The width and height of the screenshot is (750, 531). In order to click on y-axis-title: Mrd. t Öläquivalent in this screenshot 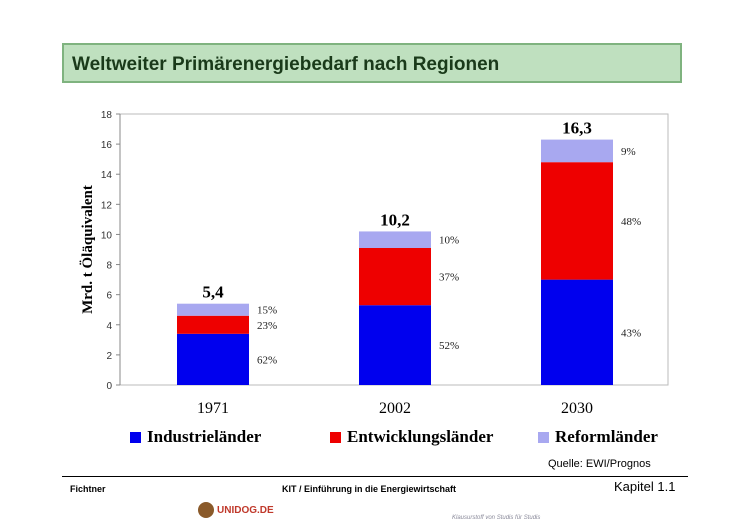, I will do `click(87, 249)`.